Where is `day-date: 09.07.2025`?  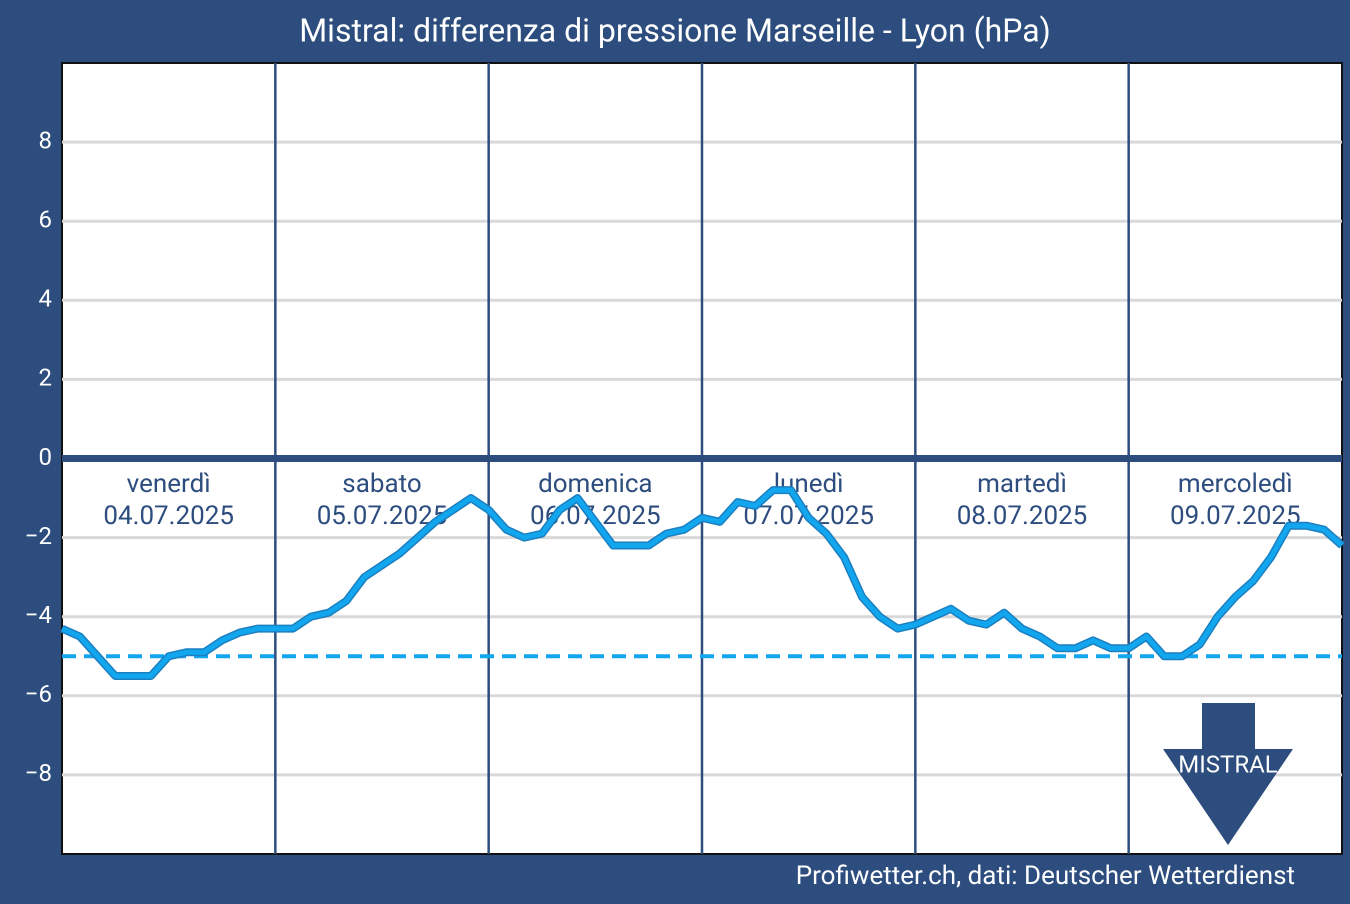 day-date: 09.07.2025 is located at coordinates (1235, 516).